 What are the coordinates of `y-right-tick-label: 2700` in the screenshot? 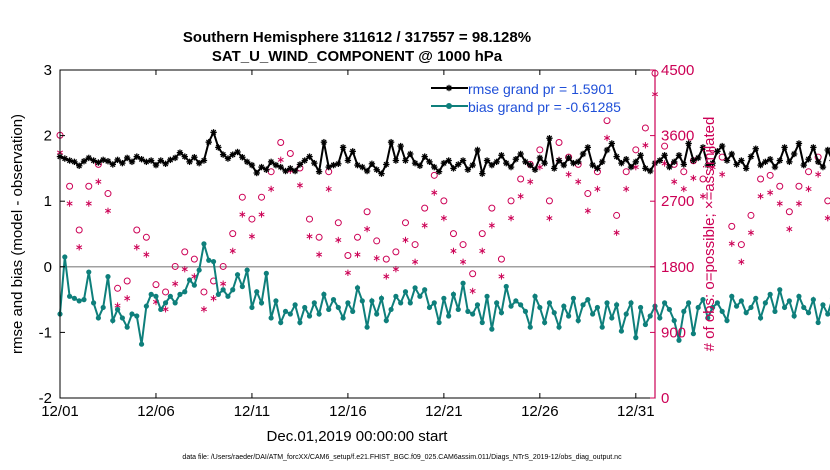 It's located at (677, 201).